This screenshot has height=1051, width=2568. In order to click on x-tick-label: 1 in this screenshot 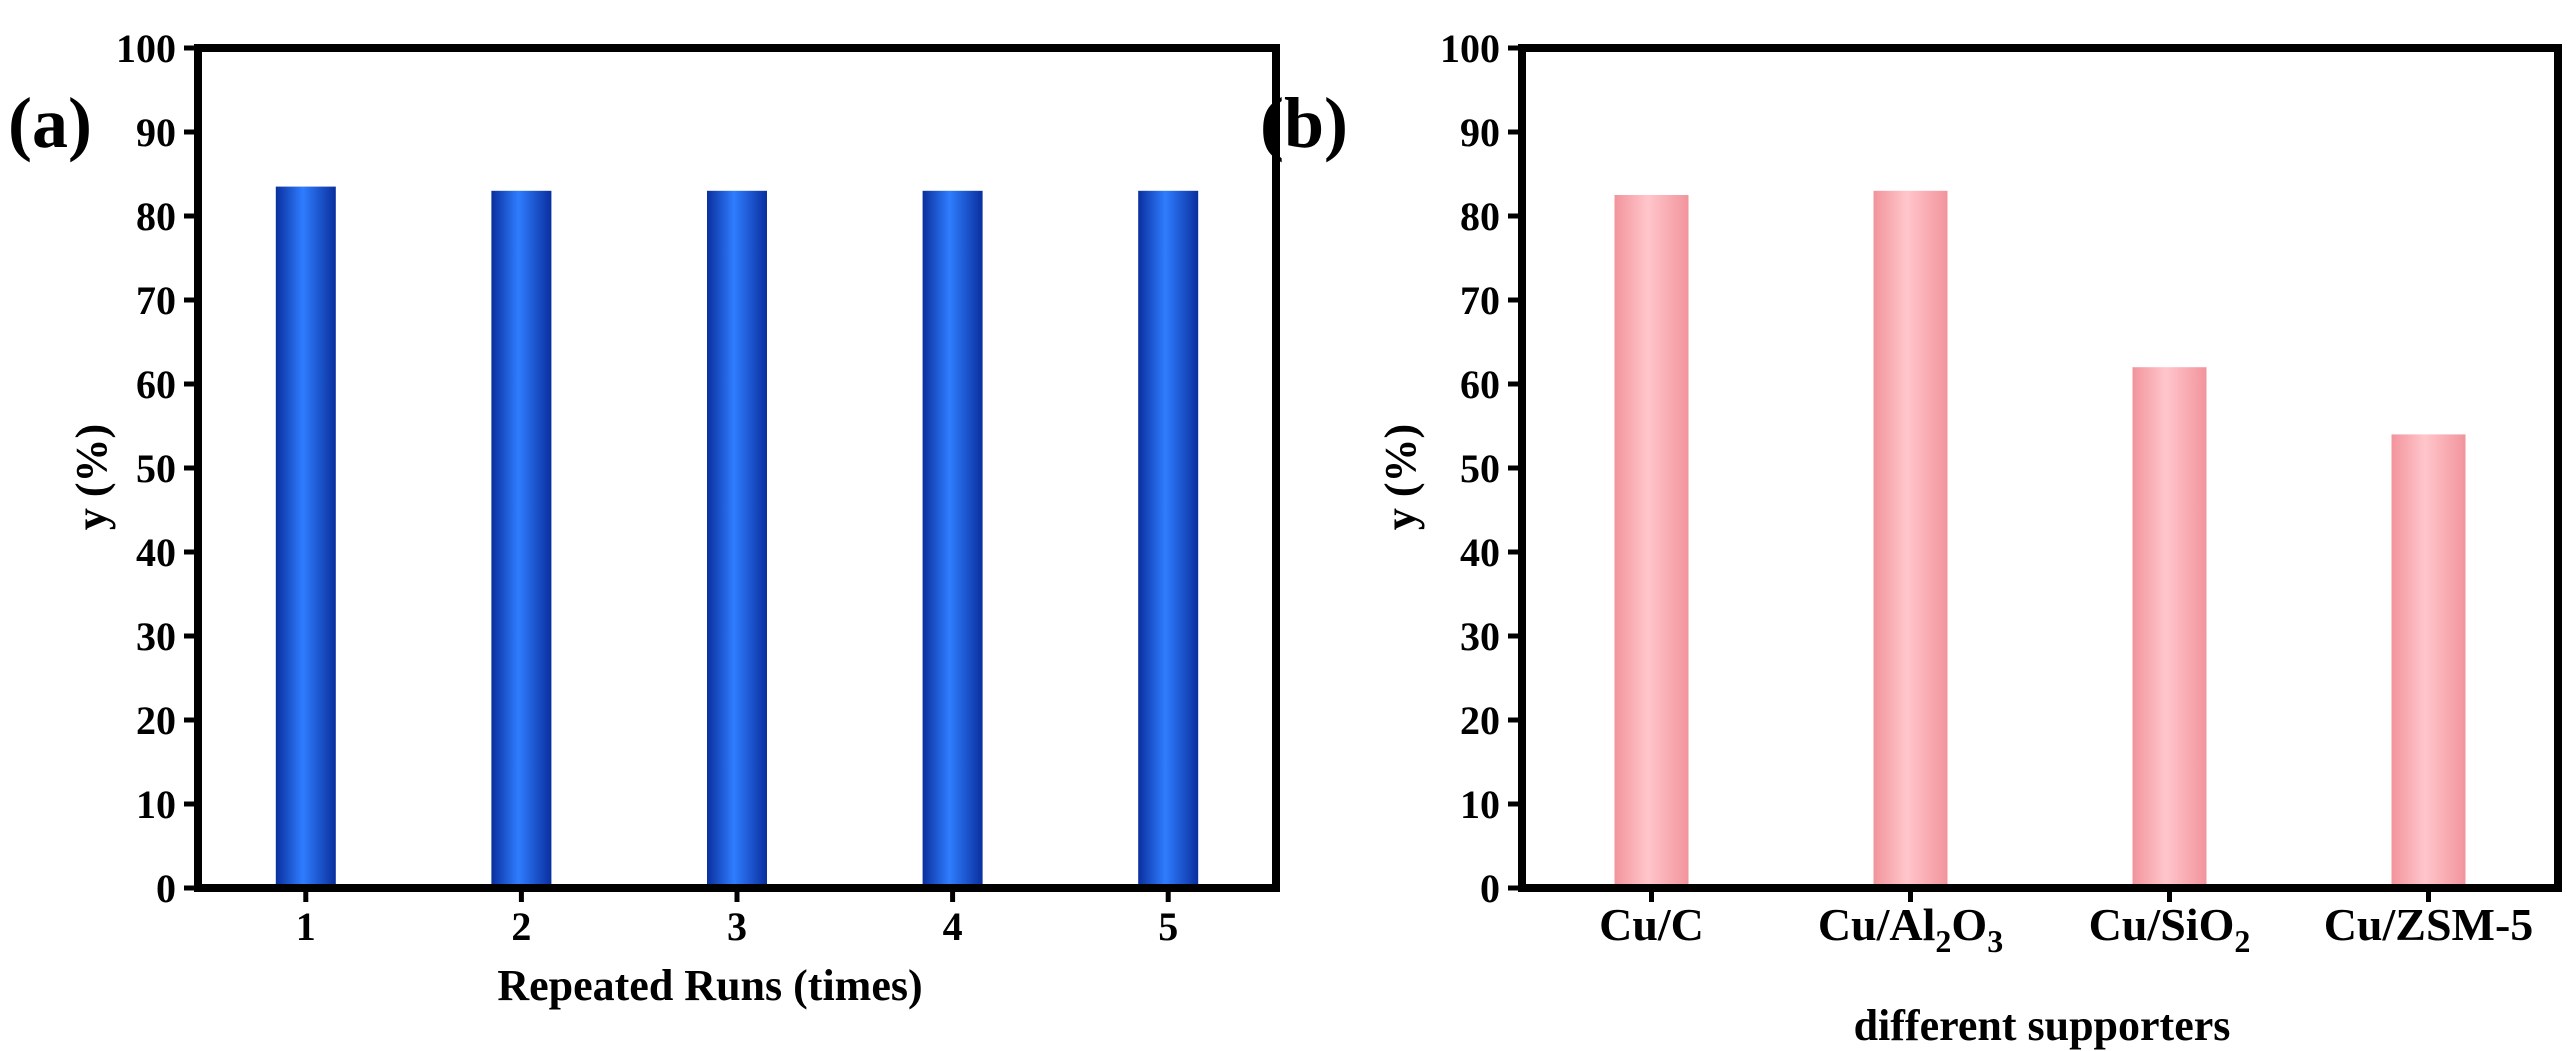, I will do `click(306, 926)`.